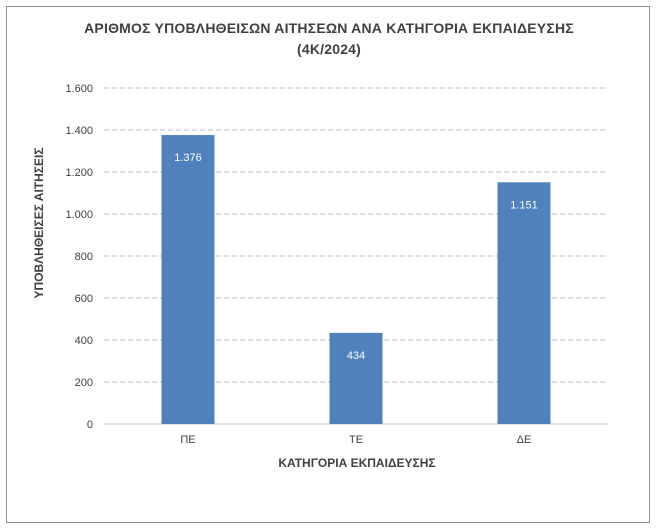 The height and width of the screenshot is (531, 656). I want to click on y-tick-labels: 0 200 400 600 800 1.000 1.200 1.400 1.600, so click(79, 257).